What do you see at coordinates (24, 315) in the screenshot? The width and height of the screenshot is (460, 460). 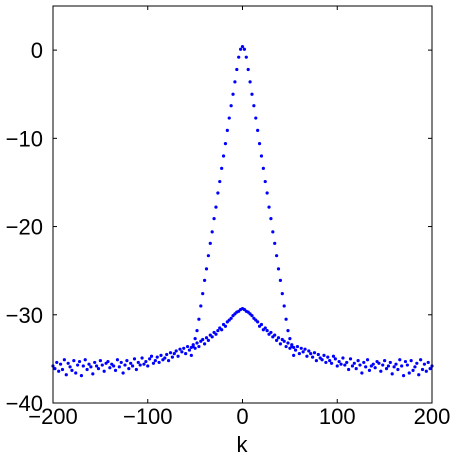 I see `y-tick-label: −30` at bounding box center [24, 315].